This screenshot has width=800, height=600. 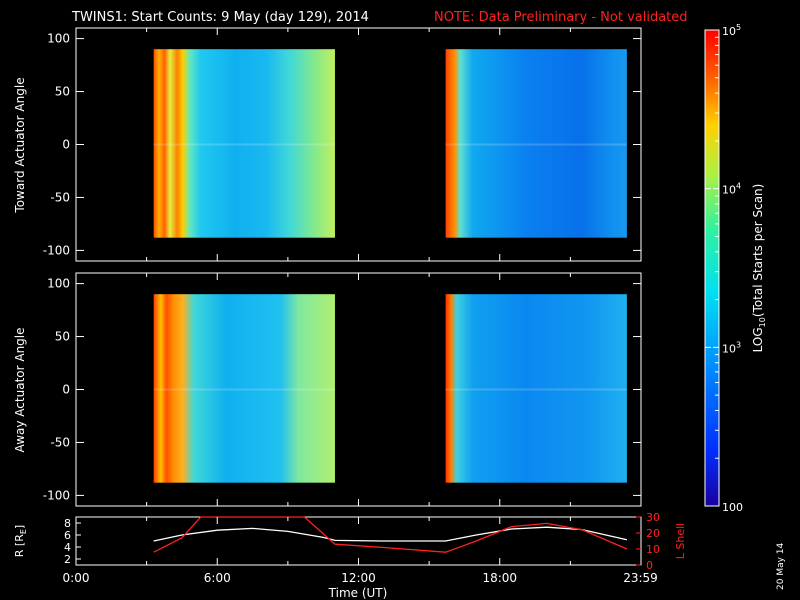 What do you see at coordinates (67, 547) in the screenshot?
I see `orbit-left-tick-label: 4` at bounding box center [67, 547].